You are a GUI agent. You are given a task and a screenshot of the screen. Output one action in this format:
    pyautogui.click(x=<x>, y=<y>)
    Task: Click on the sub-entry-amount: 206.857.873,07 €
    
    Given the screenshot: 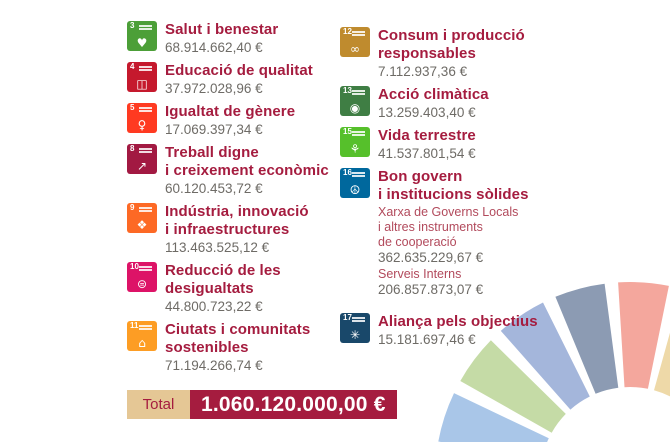 What is the action you would take?
    pyautogui.click(x=431, y=289)
    